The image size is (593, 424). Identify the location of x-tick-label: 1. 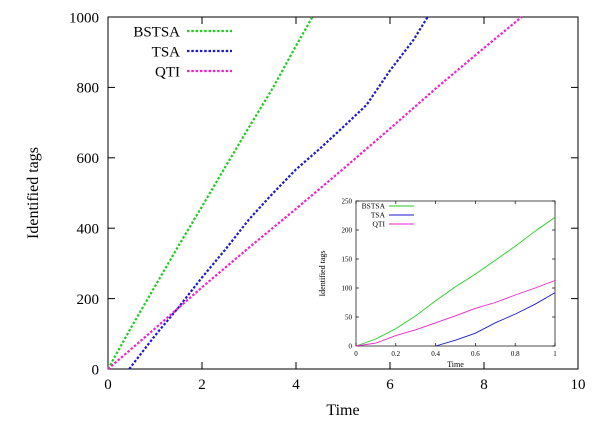
(555, 354).